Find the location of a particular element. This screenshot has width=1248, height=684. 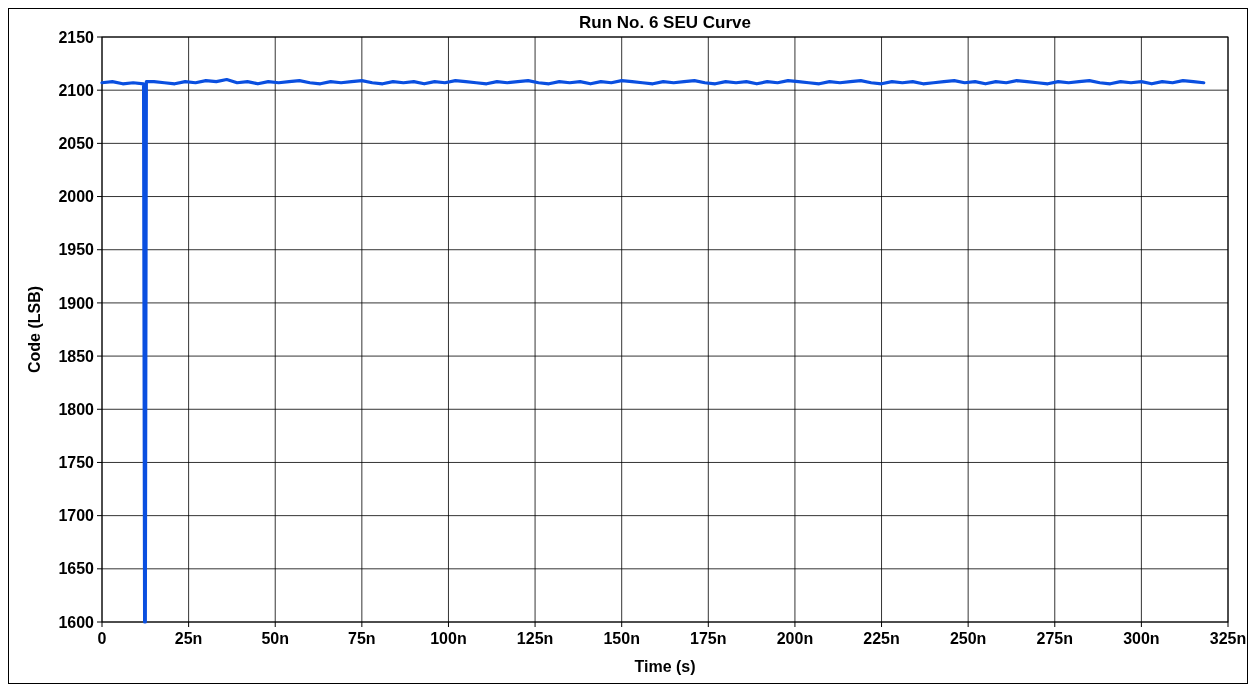

x-tick-label: 125n is located at coordinates (535, 638).